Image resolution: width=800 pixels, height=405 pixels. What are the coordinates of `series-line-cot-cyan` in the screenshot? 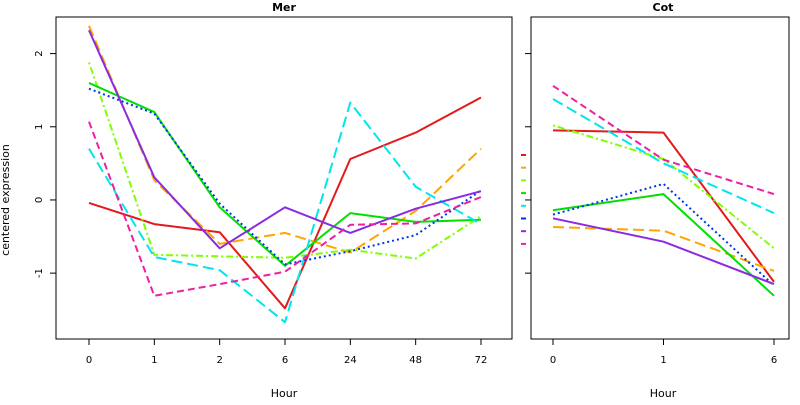 It's located at (663, 156).